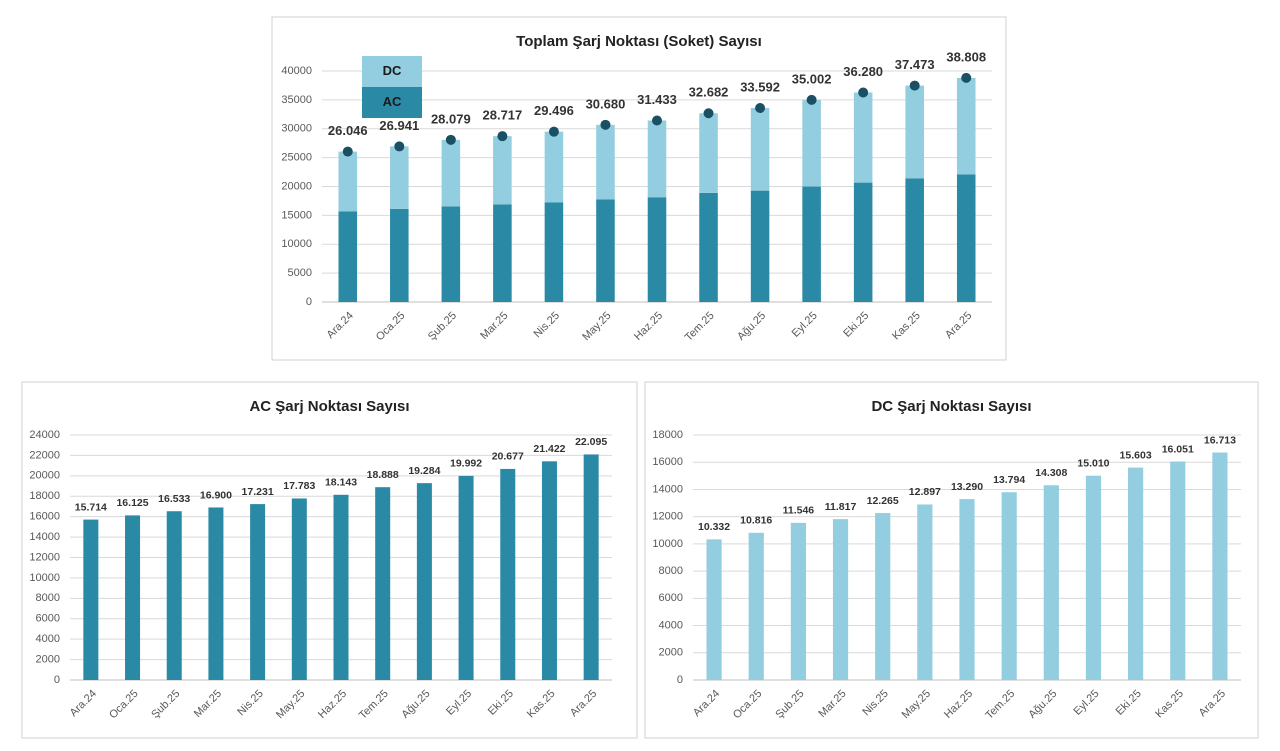 The height and width of the screenshot is (751, 1280). I want to click on total-label: 38.808, so click(966, 56).